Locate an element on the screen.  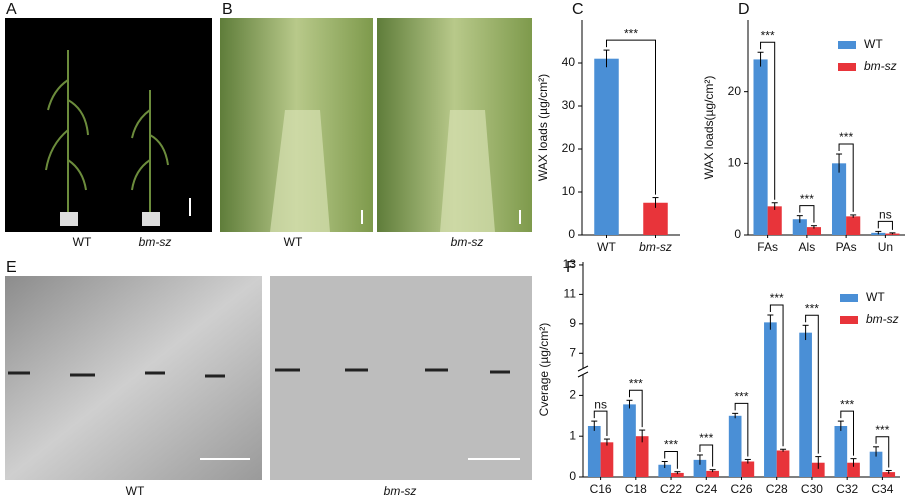
y-tick-label: 40 is located at coordinates (569, 62).